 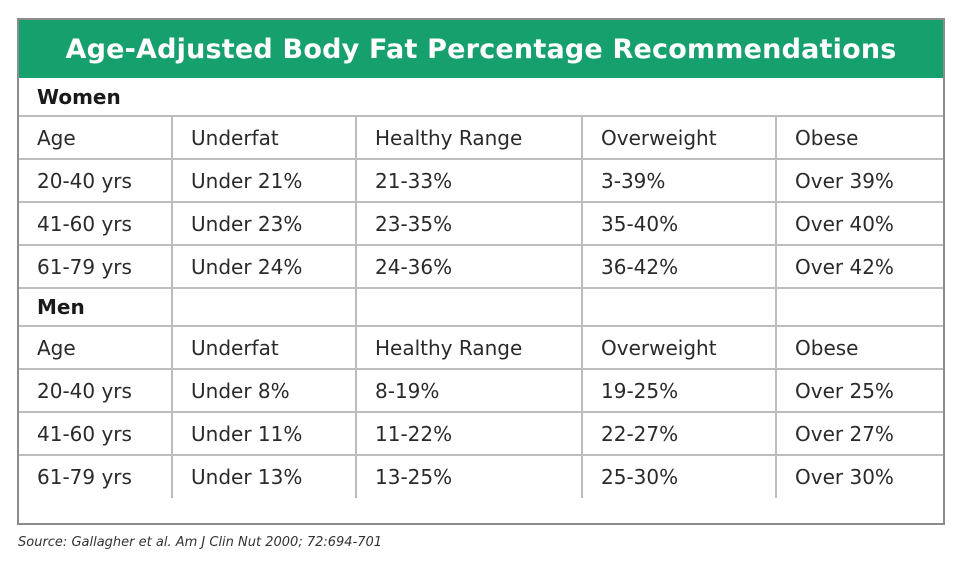 What do you see at coordinates (468, 266) in the screenshot?
I see `healthy-cell: 24-36%` at bounding box center [468, 266].